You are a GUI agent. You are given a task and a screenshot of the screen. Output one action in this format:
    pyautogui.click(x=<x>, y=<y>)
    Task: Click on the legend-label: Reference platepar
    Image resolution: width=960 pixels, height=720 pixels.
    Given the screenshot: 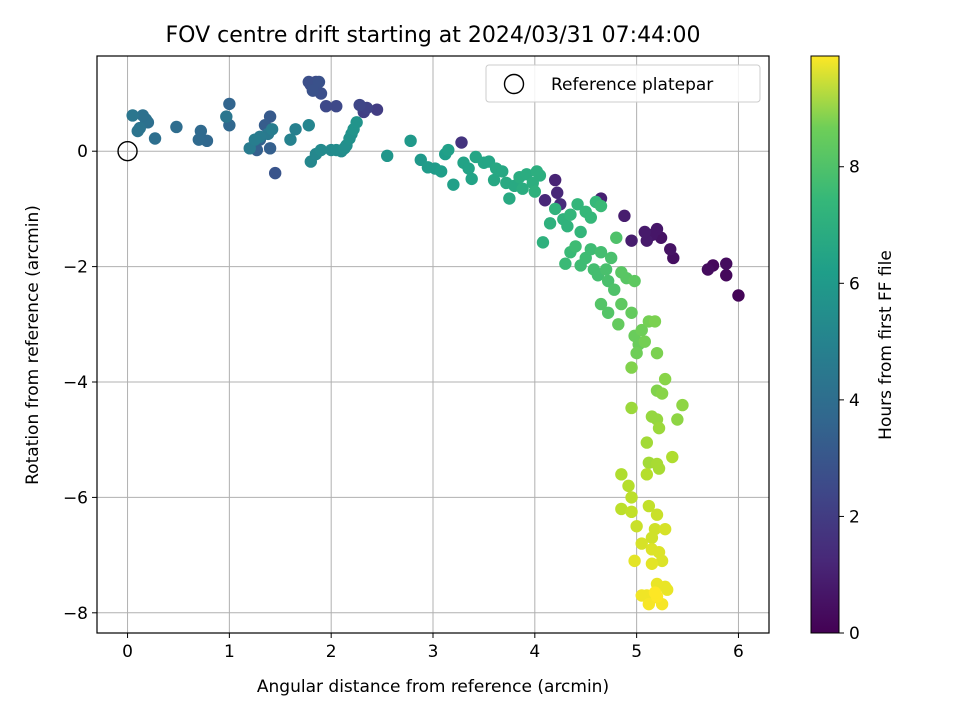 What is the action you would take?
    pyautogui.click(x=632, y=85)
    